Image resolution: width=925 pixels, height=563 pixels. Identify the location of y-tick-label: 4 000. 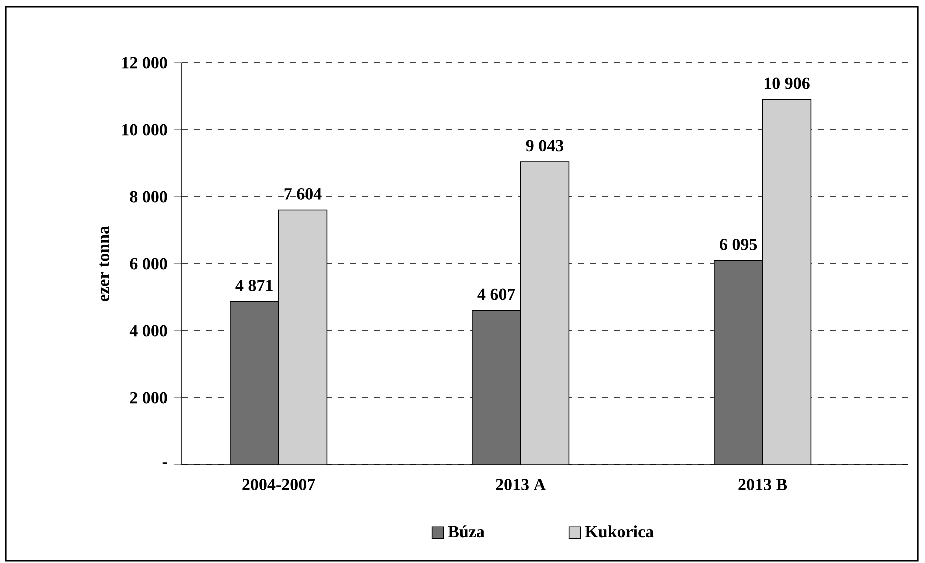
(149, 331).